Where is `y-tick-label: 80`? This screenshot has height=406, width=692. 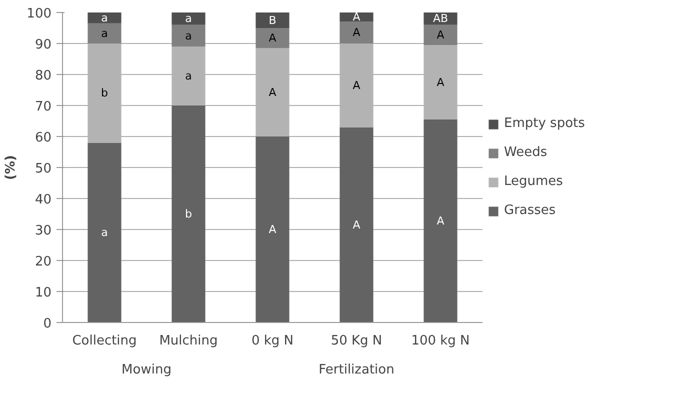 y-tick-label: 80 is located at coordinates (43, 76).